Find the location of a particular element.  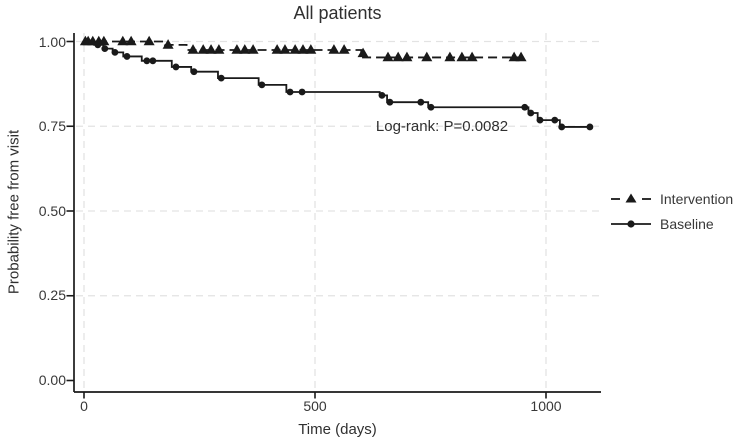

y-tick-label: 0.75 is located at coordinates (52, 126).